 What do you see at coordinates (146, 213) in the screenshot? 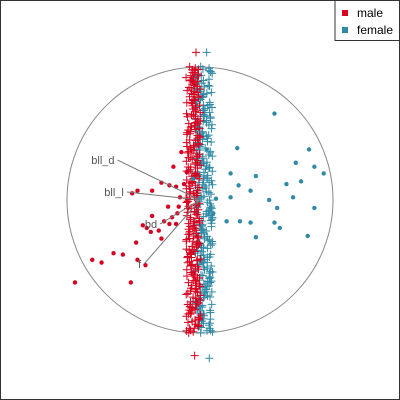
I see `variable-vectors: bll_d bll_lbd f` at bounding box center [146, 213].